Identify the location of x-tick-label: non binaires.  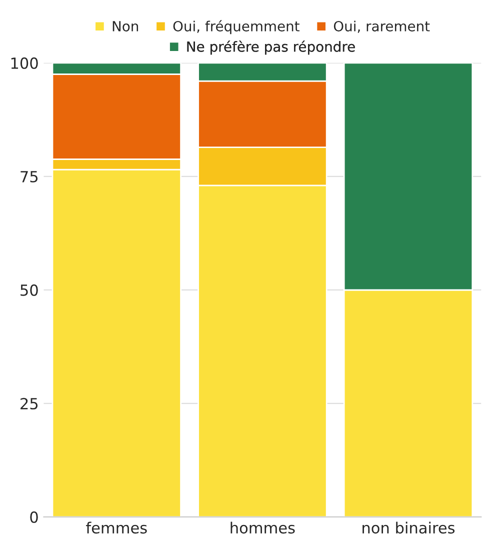
(408, 528).